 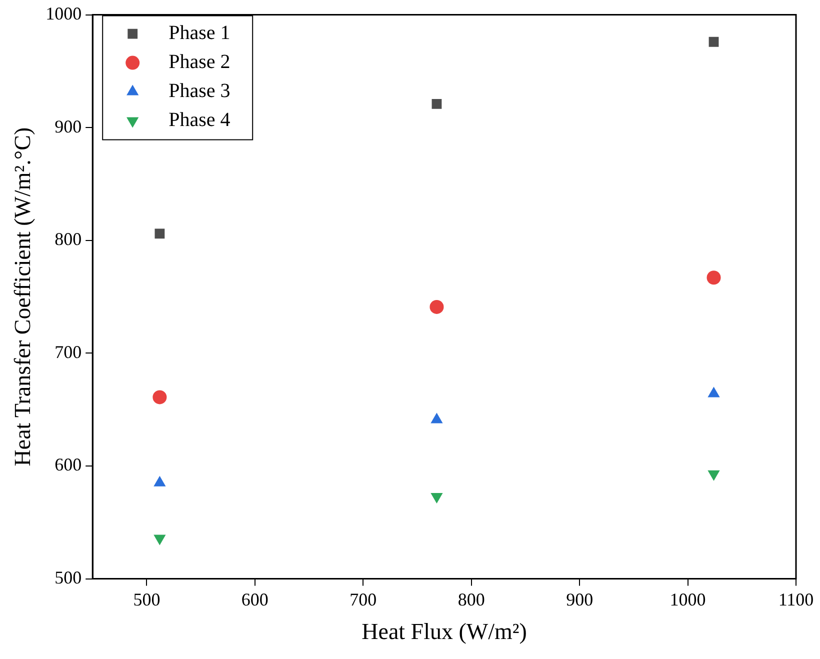 I want to click on legend-label: Phase 3, so click(x=199, y=91).